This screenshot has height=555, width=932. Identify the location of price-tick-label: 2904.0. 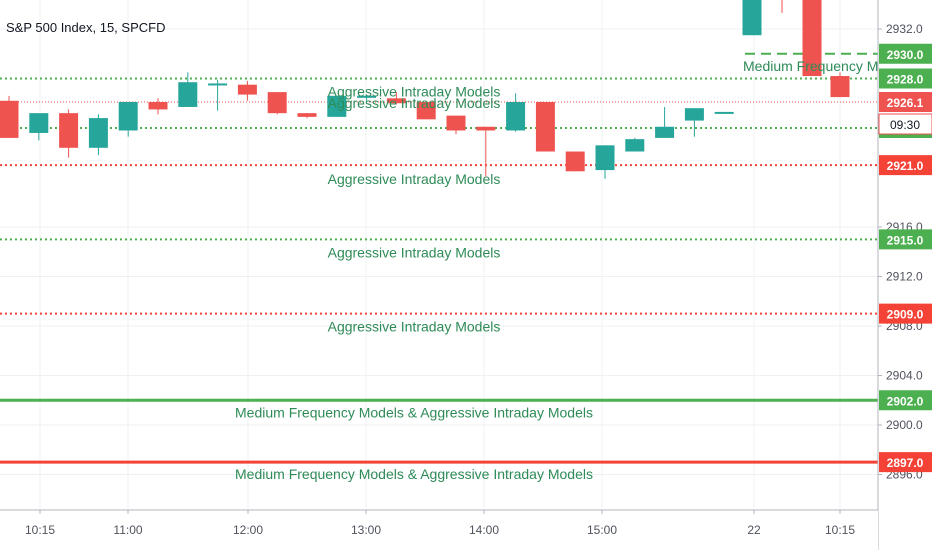
(904, 376).